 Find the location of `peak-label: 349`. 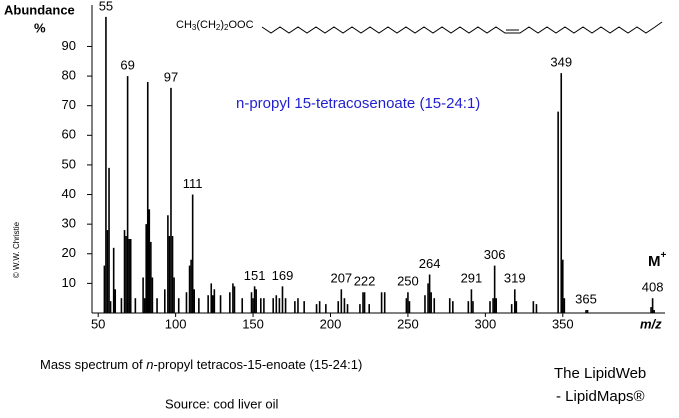

peak-label: 349 is located at coordinates (561, 62).